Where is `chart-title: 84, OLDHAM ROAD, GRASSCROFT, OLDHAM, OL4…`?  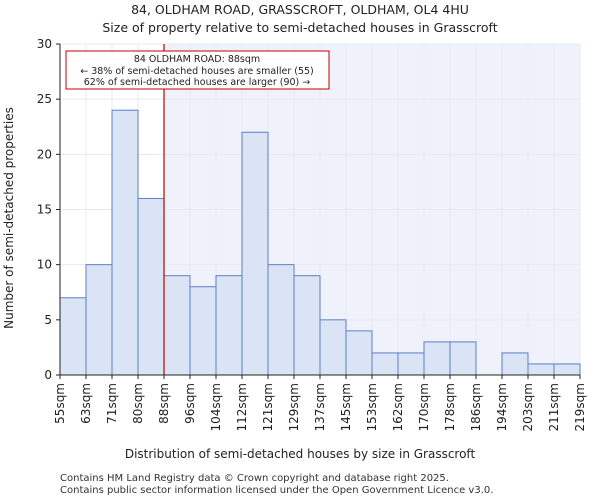 chart-title: 84, OLDHAM ROAD, GRASSCROFT, OLDHAM, OL4… is located at coordinates (300, 9).